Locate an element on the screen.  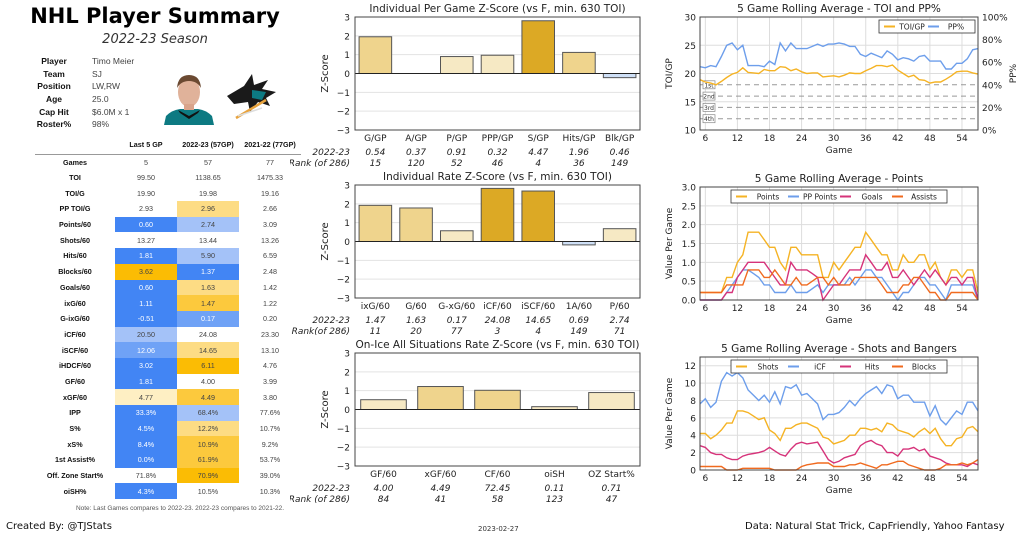
reference-label: 3rd is located at coordinates (709, 108).